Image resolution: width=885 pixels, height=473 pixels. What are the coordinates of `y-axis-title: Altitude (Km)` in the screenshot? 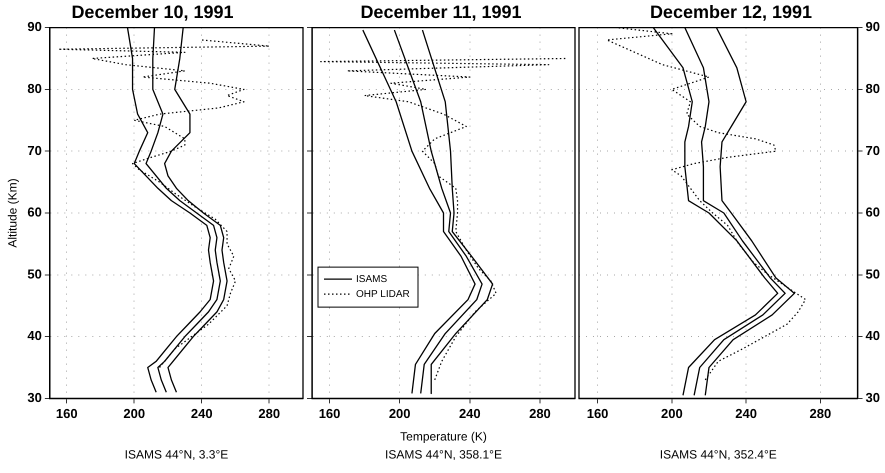 It's located at (13, 213).